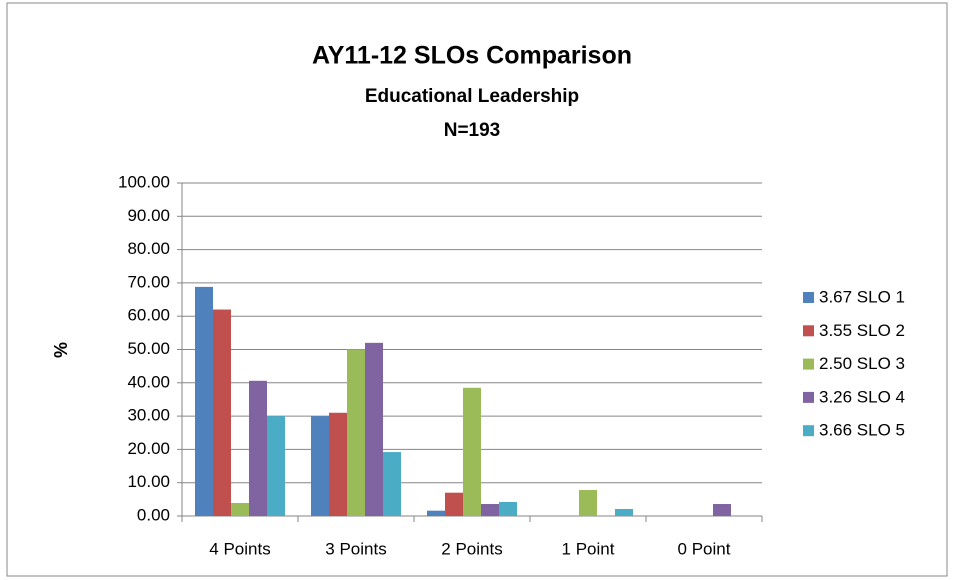  Describe the element at coordinates (472, 96) in the screenshot. I see `chart-subtitle: Educational Leadership` at that location.